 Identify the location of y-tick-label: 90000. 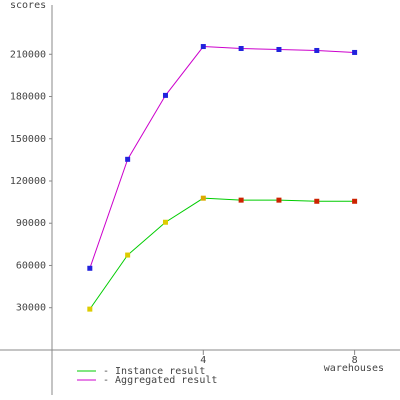
(31, 223).